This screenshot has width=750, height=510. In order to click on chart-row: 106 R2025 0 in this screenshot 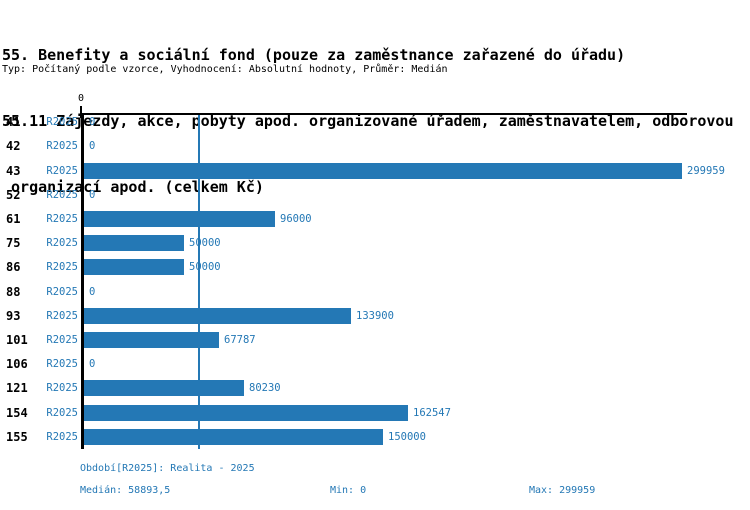, I will do `click(375, 364)`.